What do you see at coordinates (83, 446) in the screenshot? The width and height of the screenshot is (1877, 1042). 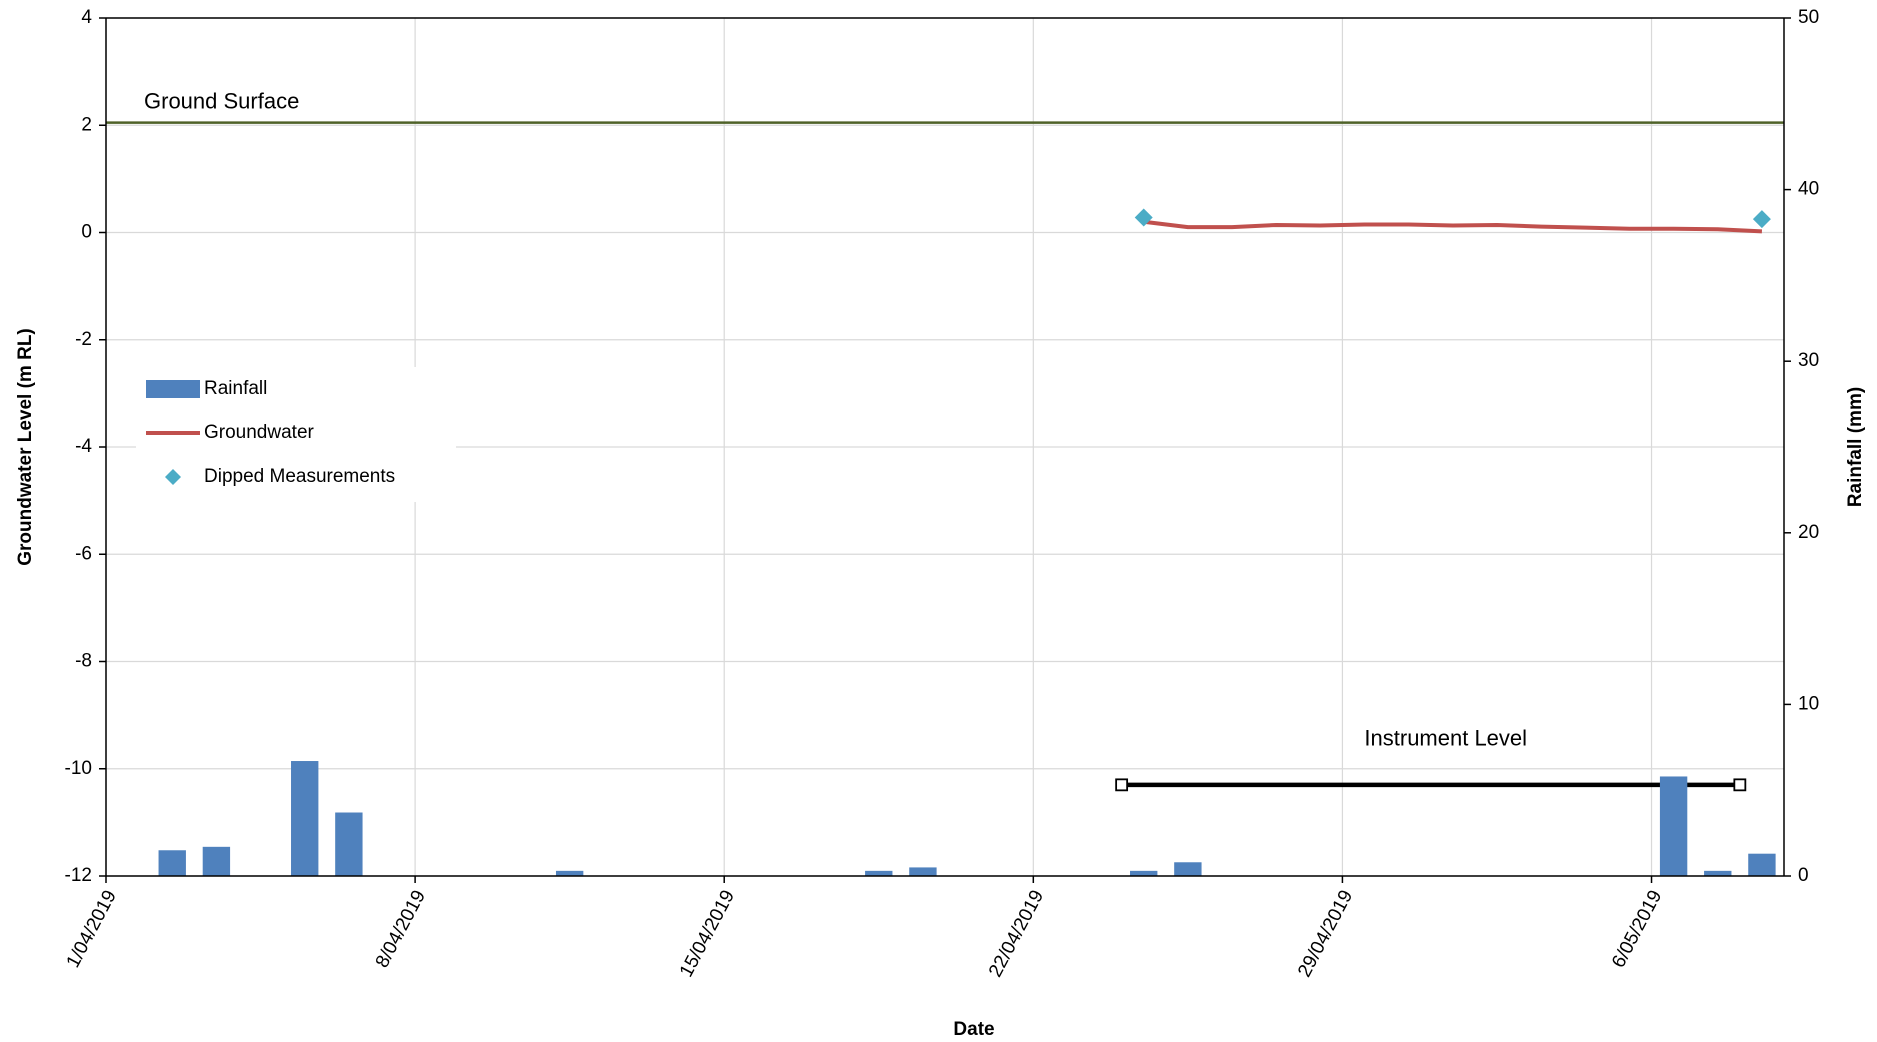 I see `y-tick-label: -4` at bounding box center [83, 446].